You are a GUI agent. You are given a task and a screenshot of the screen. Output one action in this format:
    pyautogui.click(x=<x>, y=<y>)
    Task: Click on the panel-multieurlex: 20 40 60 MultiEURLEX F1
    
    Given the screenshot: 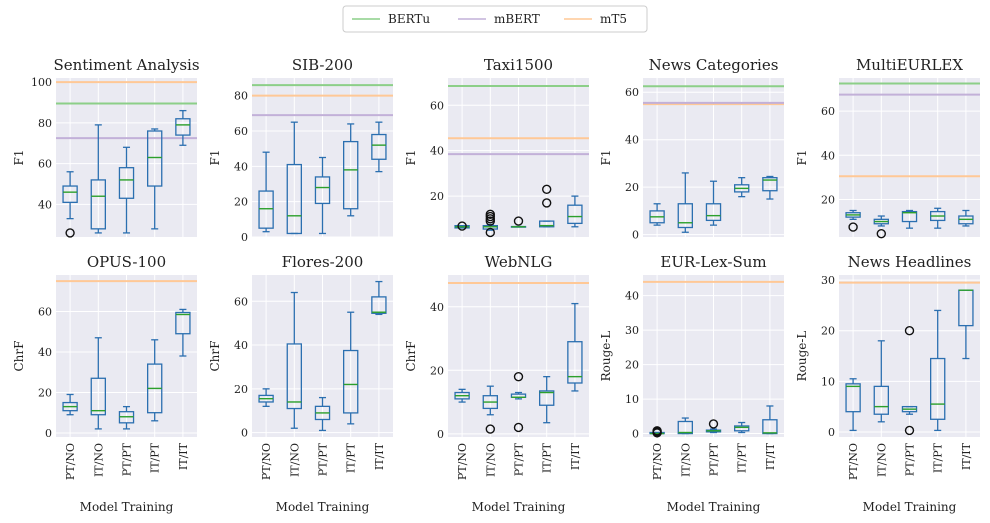 What is the action you would take?
    pyautogui.click(x=887, y=147)
    